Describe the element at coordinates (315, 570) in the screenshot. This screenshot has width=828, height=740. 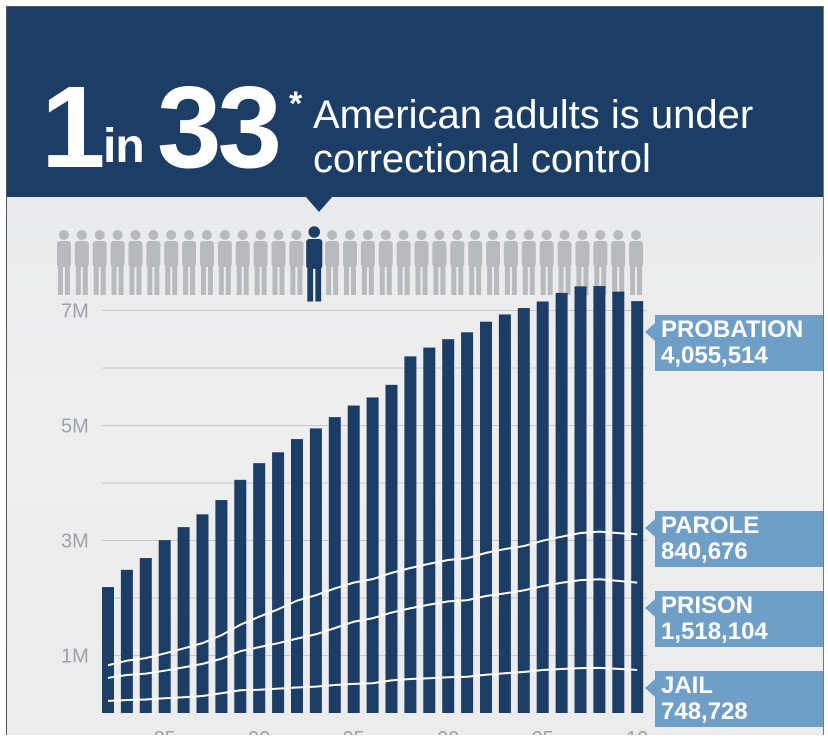
I see `bar-1993` at that location.